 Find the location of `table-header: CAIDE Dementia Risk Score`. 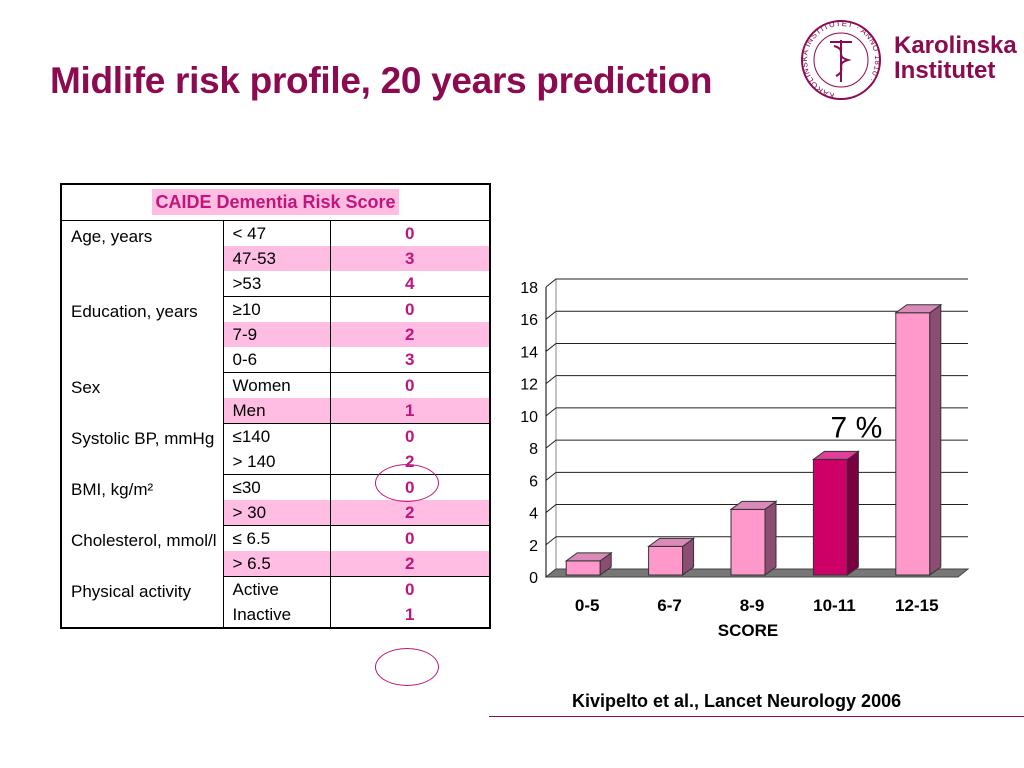

table-header: CAIDE Dementia Risk Score is located at coordinates (276, 202).